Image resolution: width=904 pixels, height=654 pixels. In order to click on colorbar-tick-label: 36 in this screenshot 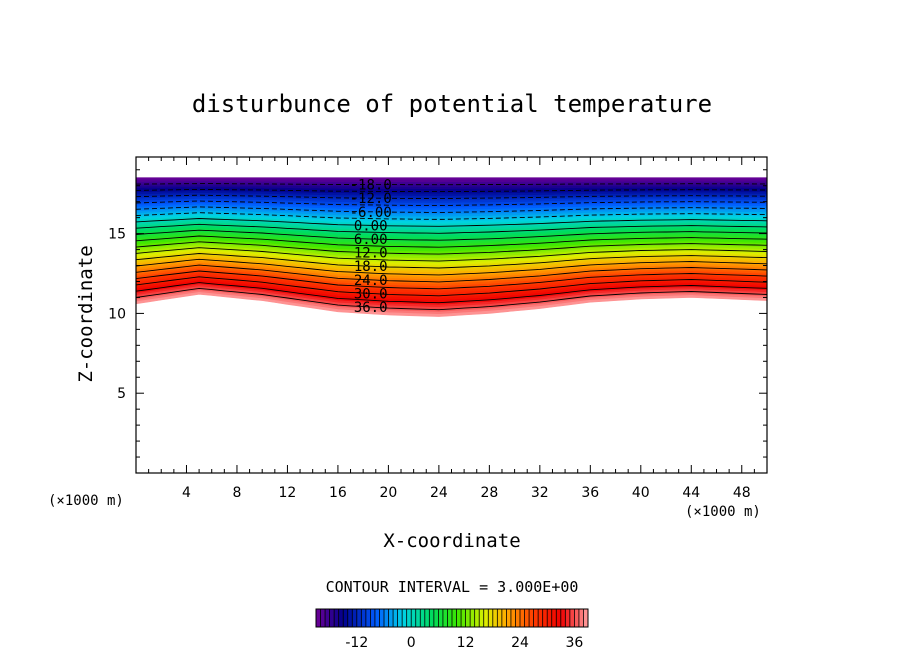, I will do `click(574, 643)`.